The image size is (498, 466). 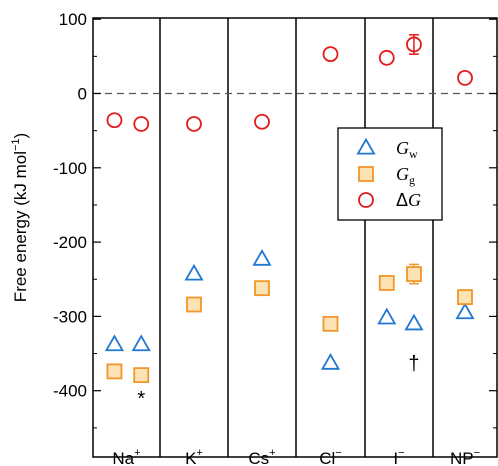 What do you see at coordinates (141, 399) in the screenshot?
I see `annotation-mark: *` at bounding box center [141, 399].